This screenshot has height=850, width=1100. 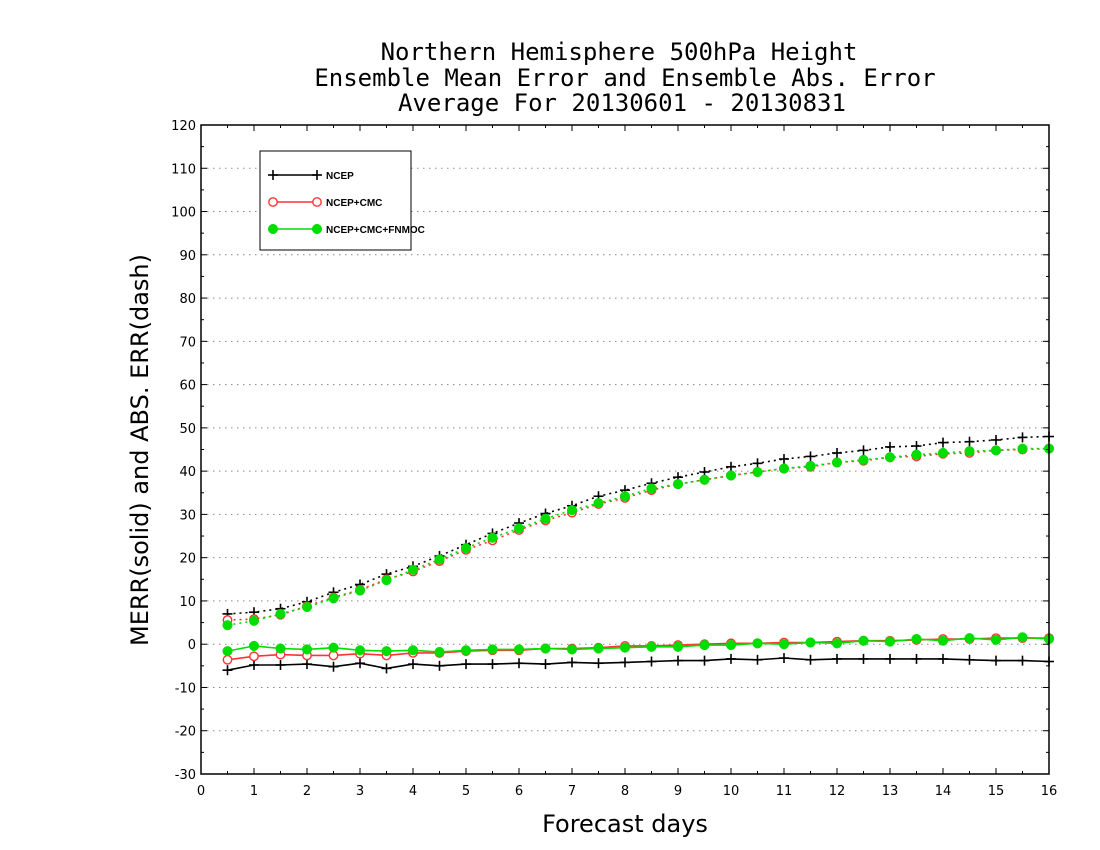 What do you see at coordinates (996, 791) in the screenshot?
I see `x-tick-label: 15` at bounding box center [996, 791].